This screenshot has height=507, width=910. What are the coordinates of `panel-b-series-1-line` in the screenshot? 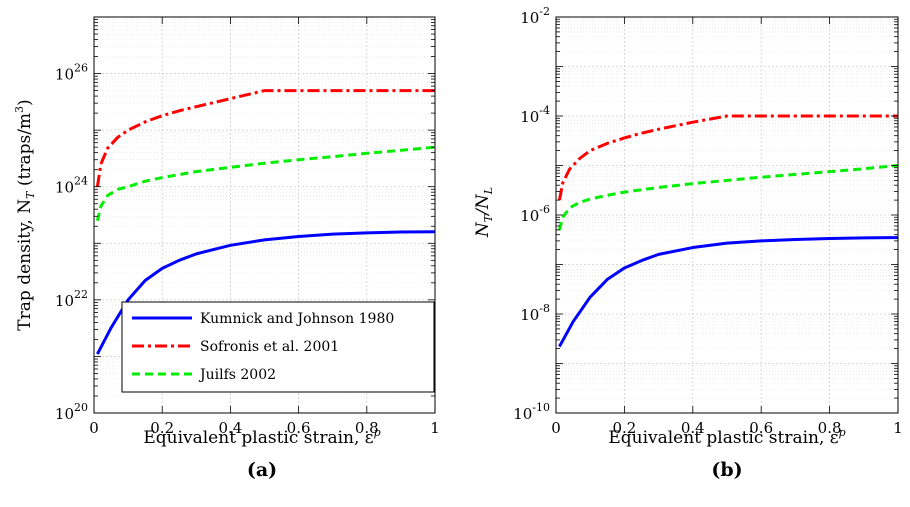 It's located at (727, 157).